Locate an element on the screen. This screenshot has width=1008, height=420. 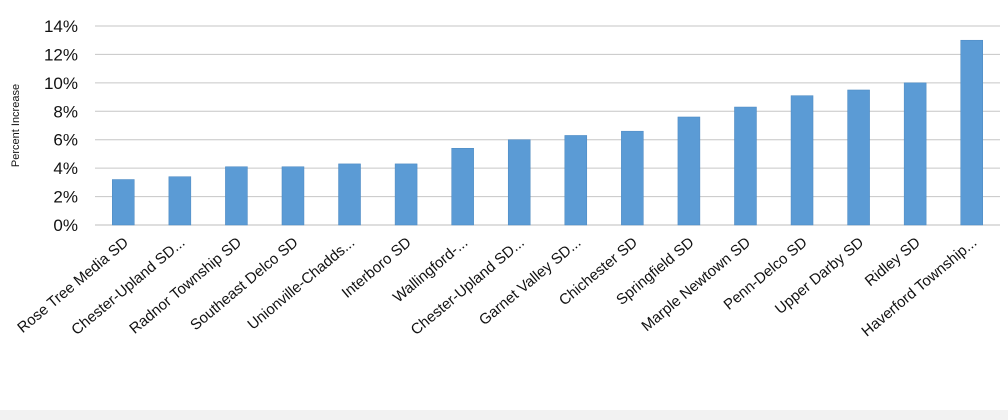
y-tick-label: 8% is located at coordinates (65, 111).